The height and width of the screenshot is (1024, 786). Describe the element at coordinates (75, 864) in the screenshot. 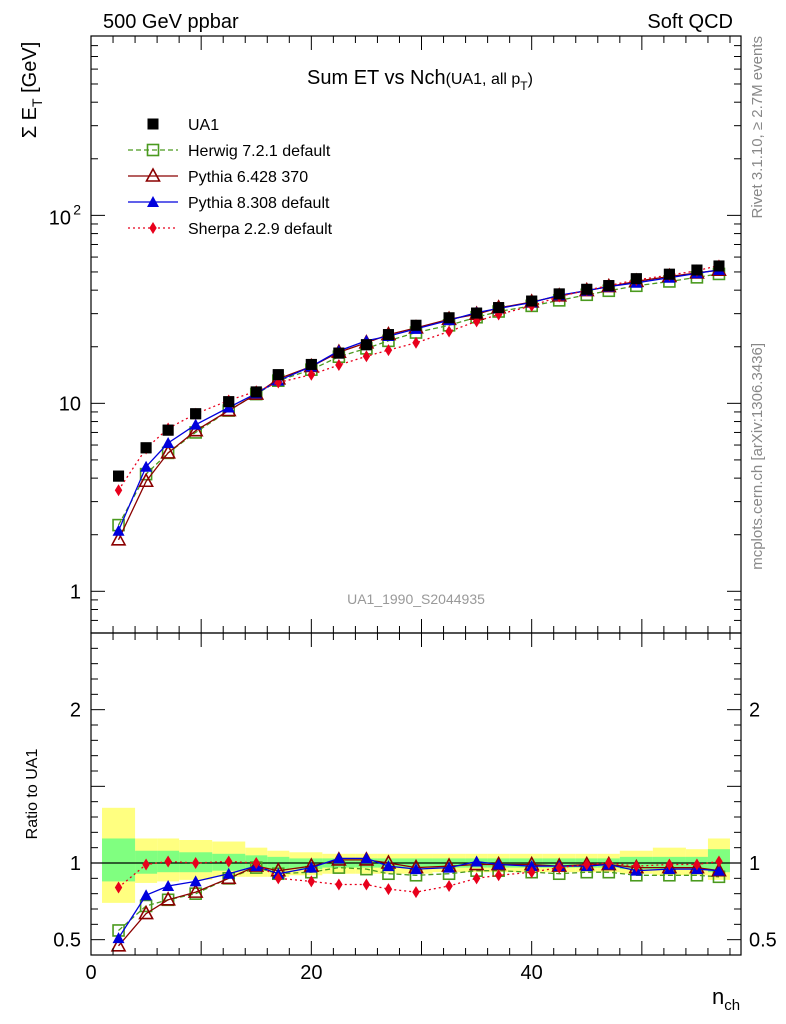

I see `ratio-y-tick-label-left: 1` at that location.